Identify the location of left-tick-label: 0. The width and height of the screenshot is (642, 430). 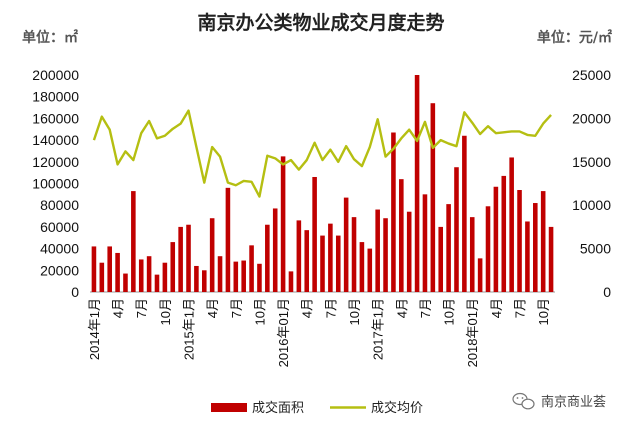
(75, 292).